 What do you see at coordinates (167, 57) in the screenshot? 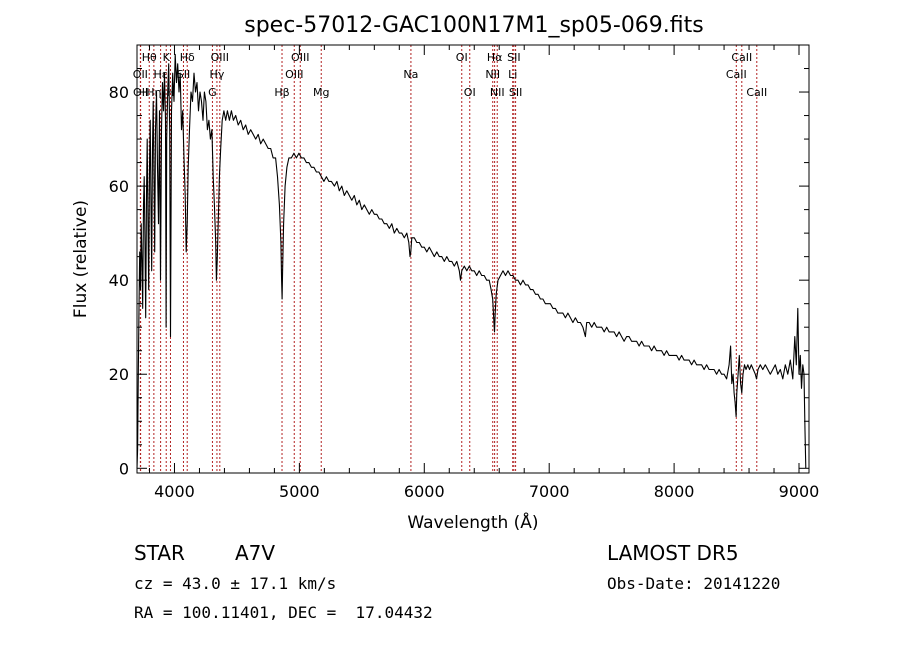
I see `line-label: K` at bounding box center [167, 57].